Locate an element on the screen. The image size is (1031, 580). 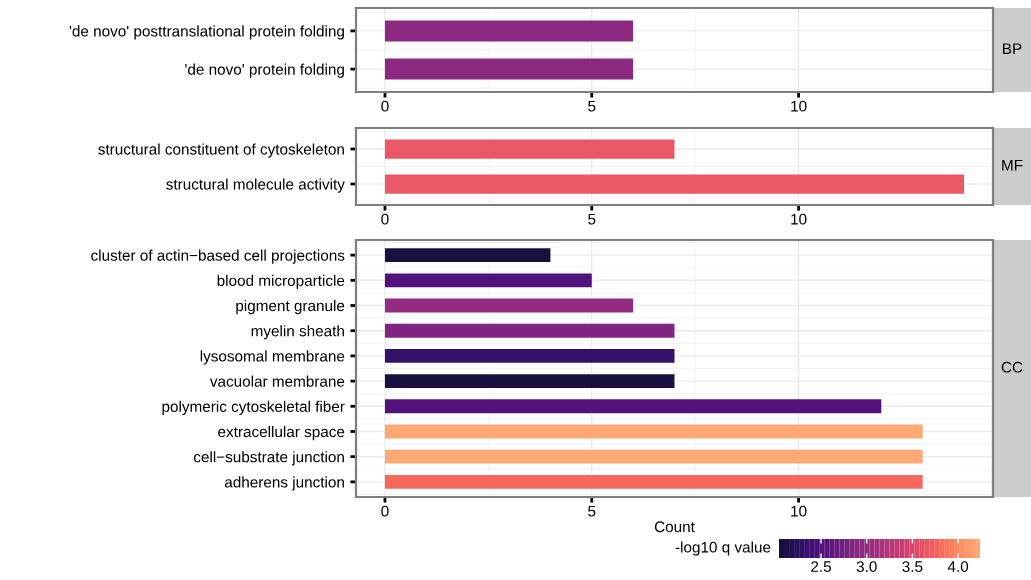
y-tick-label: 'de novo' posttranslational protein folding is located at coordinates (206, 32).